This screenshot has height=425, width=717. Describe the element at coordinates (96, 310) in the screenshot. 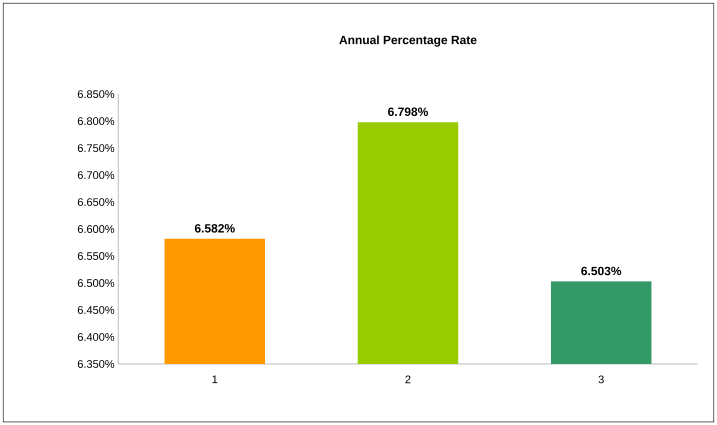

I see `y-tick-label: 6.450%` at that location.